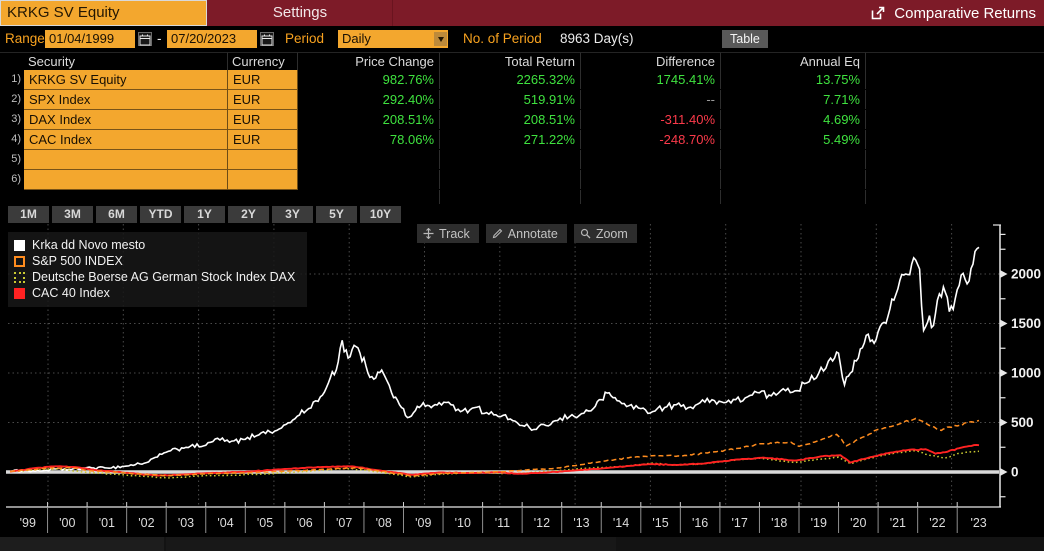 This screenshot has height=551, width=1044. I want to click on security-cell: CAC Index, so click(126, 140).